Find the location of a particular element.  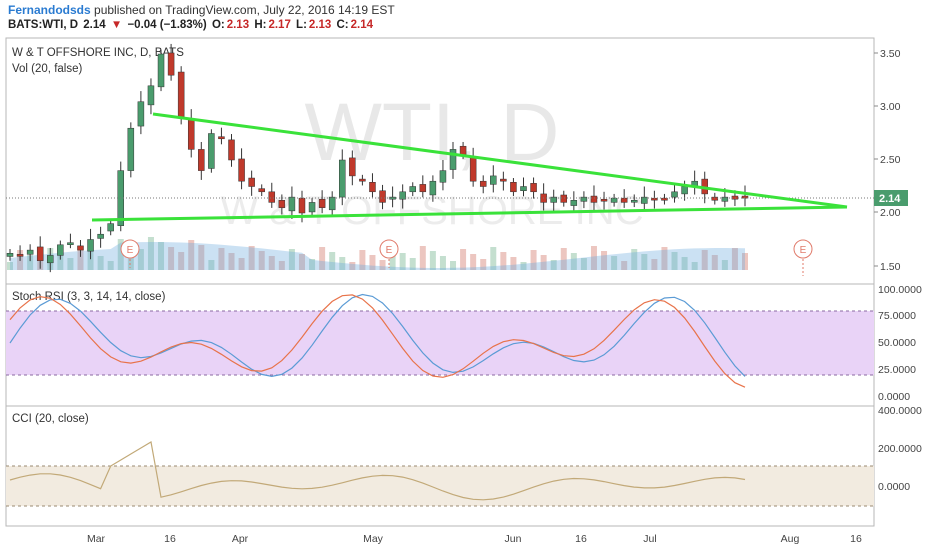

stoch-tick: 100.0000 is located at coordinates (900, 290).